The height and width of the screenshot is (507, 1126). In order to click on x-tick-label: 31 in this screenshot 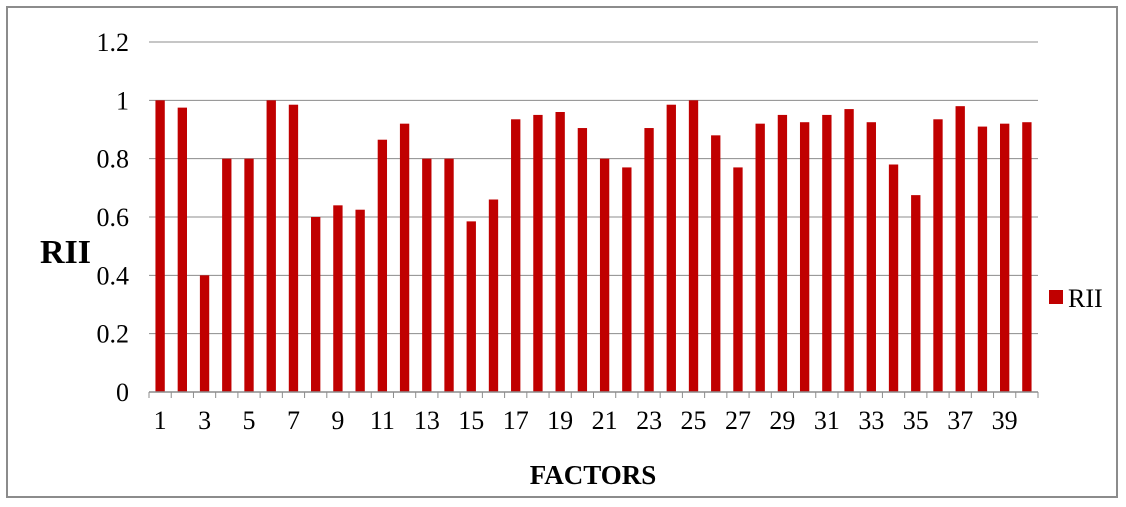, I will do `click(827, 420)`.